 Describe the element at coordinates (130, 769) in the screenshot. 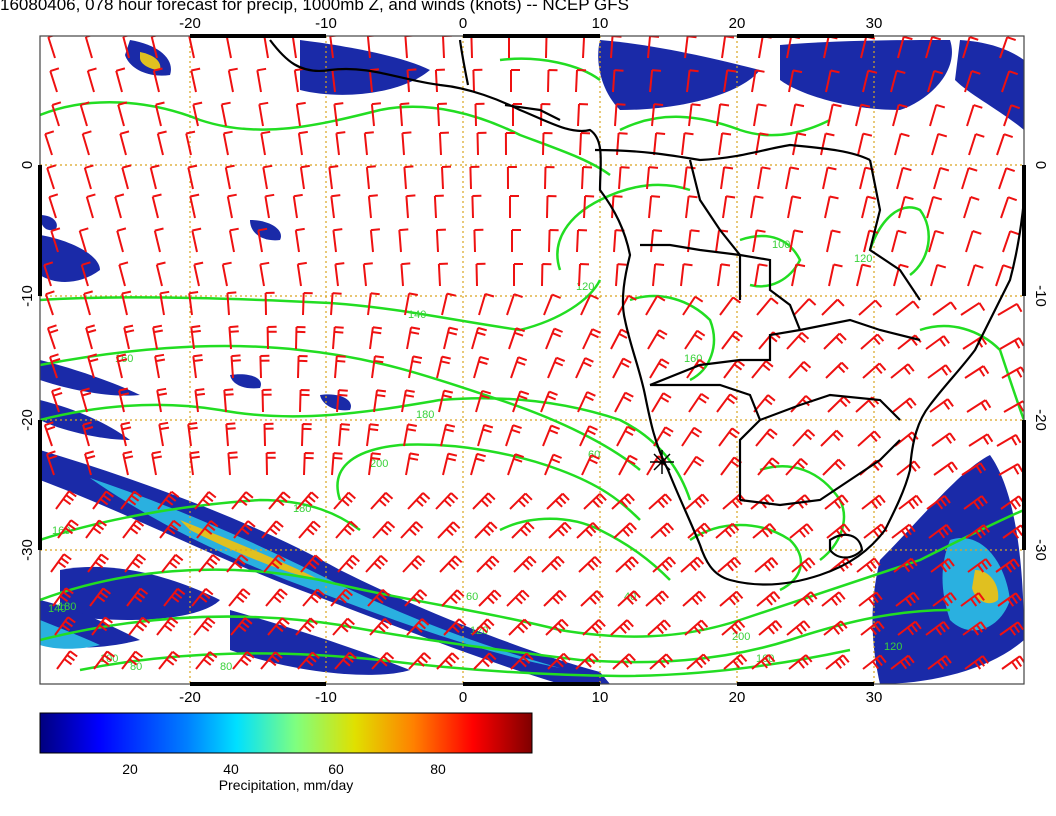

I see `colorbar-tick: 20` at that location.